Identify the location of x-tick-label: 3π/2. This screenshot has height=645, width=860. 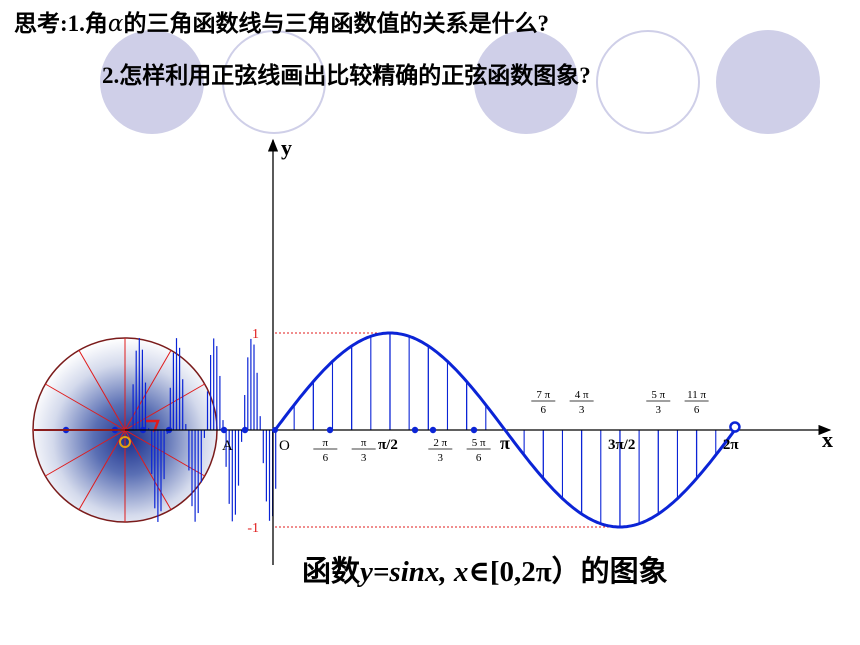
(621, 445).